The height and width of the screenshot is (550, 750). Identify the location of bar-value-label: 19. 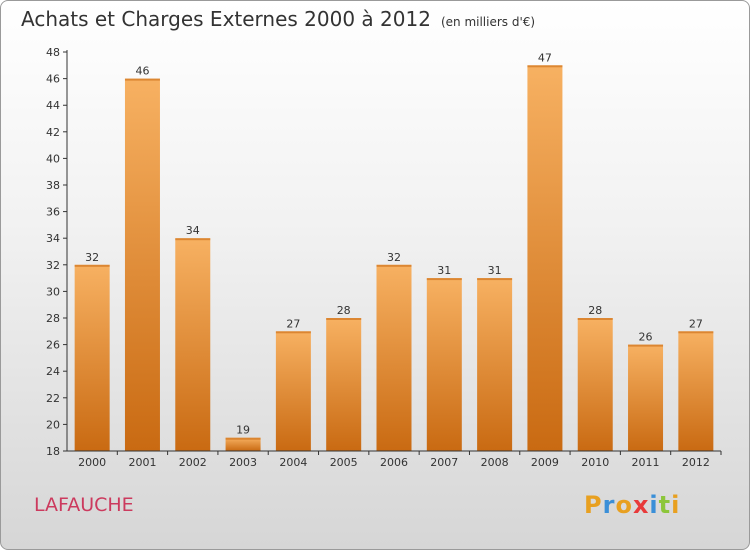
(243, 430).